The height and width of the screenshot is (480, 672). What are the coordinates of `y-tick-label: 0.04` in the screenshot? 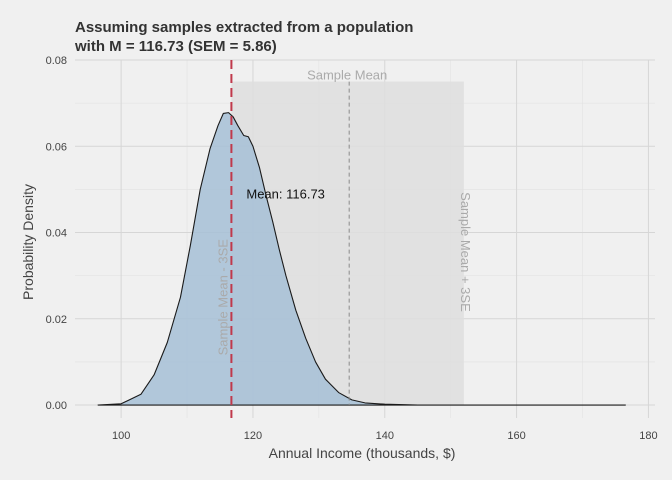 It's located at (56, 234).